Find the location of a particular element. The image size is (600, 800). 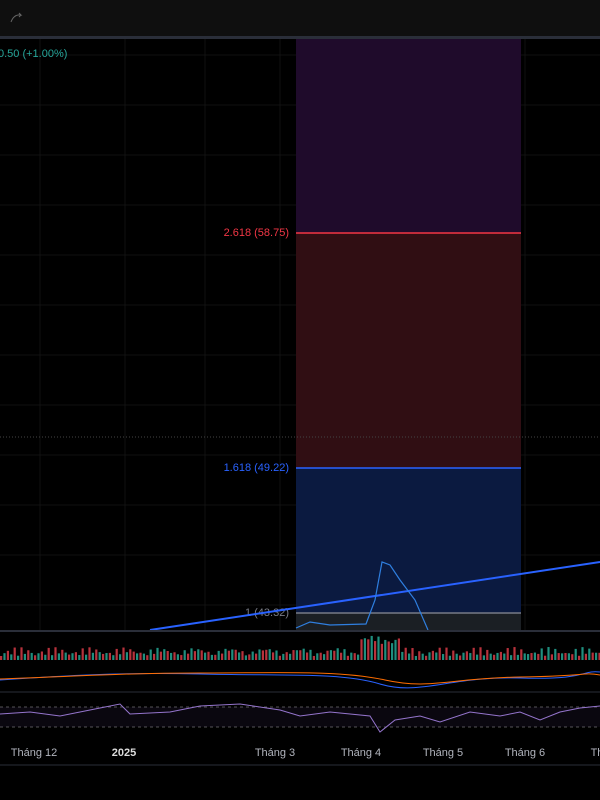

price-change: 0.50 (+1.00%) is located at coordinates (33, 54).